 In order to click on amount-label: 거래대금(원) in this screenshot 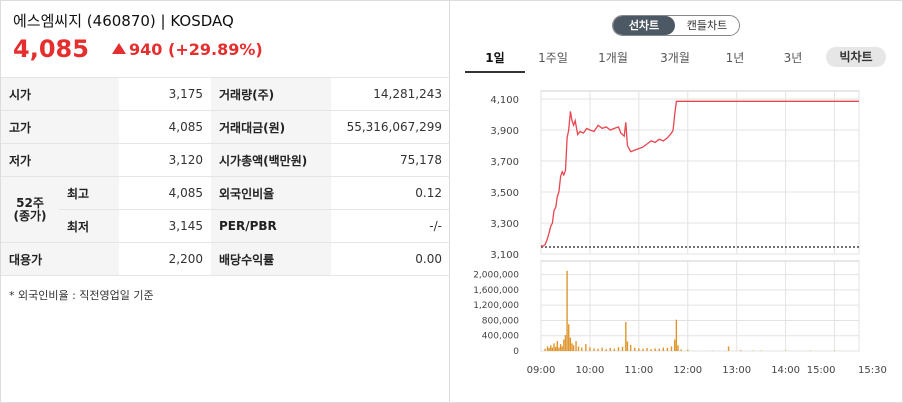, I will do `click(271, 127)`.